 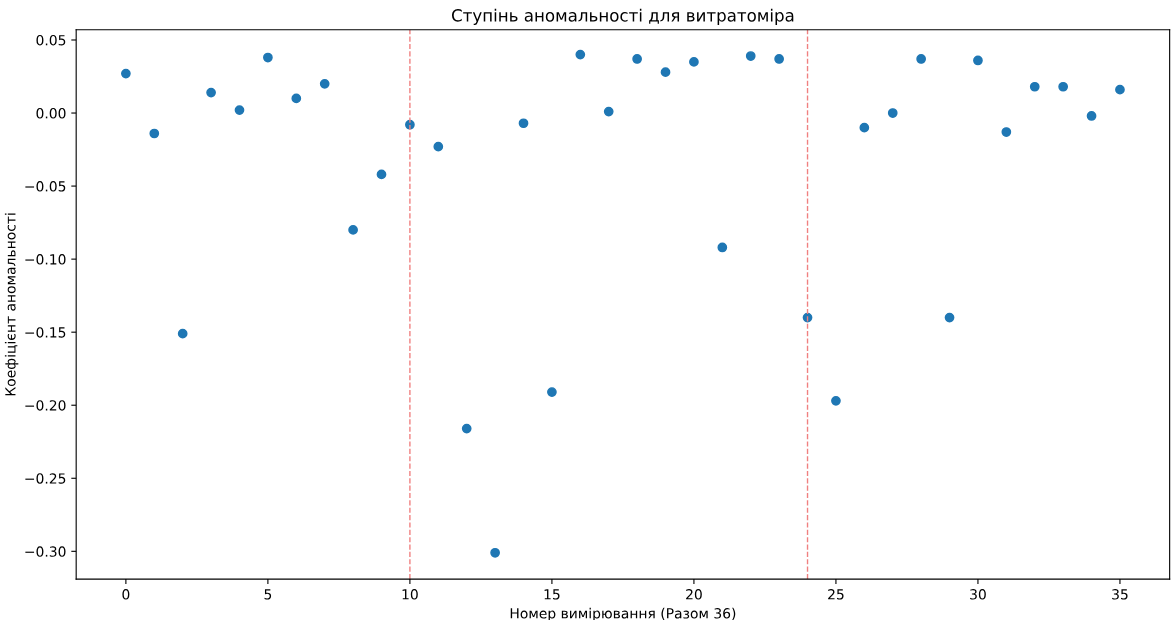 What do you see at coordinates (694, 594) in the screenshot?
I see `x-tick-label: 20` at bounding box center [694, 594].